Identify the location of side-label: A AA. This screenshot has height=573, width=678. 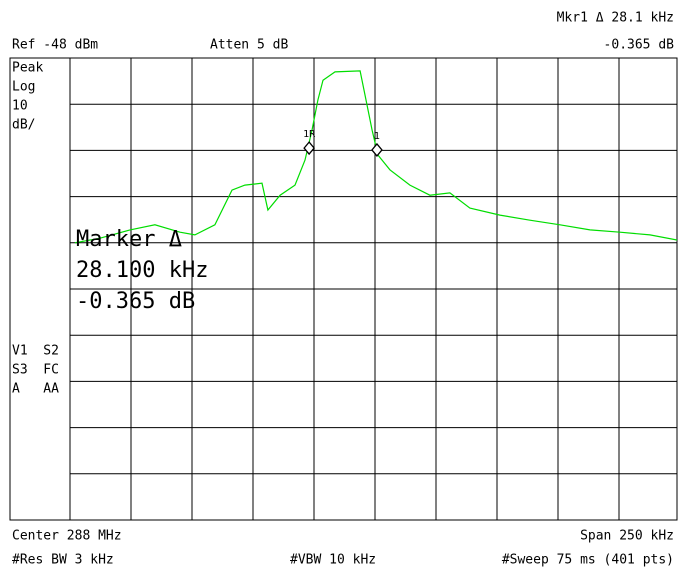
(35, 389).